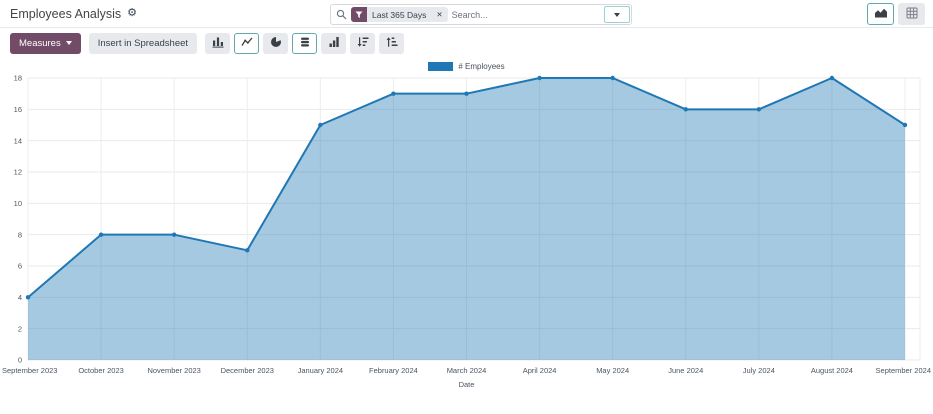 This screenshot has height=414, width=933. I want to click on y-axis-label: 4, so click(20, 297).